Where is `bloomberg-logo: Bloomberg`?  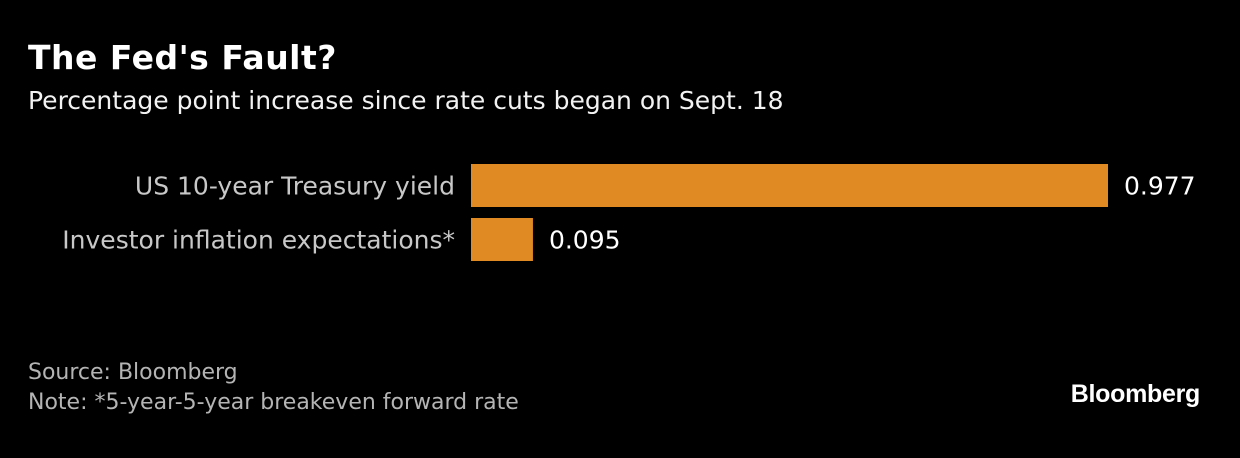 bloomberg-logo: Bloomberg is located at coordinates (1135, 394).